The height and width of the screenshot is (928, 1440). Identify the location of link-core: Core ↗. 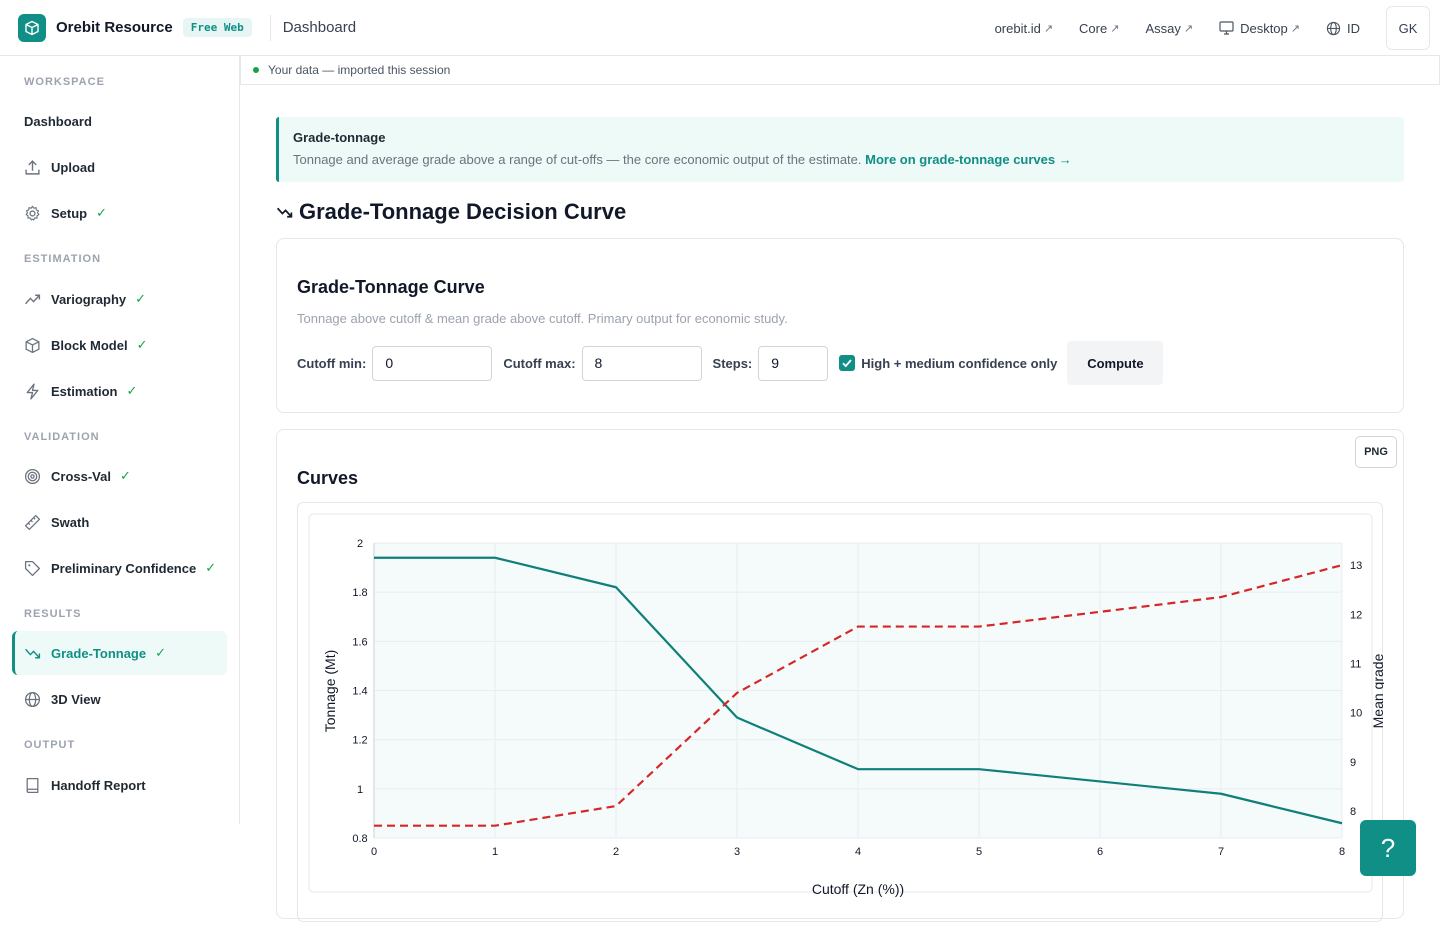
(1099, 28).